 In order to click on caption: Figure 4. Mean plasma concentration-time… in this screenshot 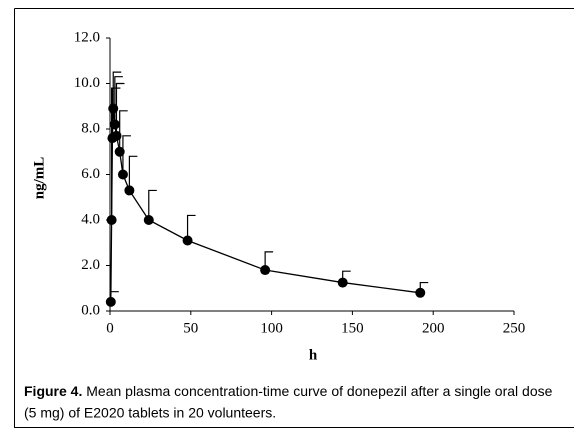, I will do `click(288, 391)`.